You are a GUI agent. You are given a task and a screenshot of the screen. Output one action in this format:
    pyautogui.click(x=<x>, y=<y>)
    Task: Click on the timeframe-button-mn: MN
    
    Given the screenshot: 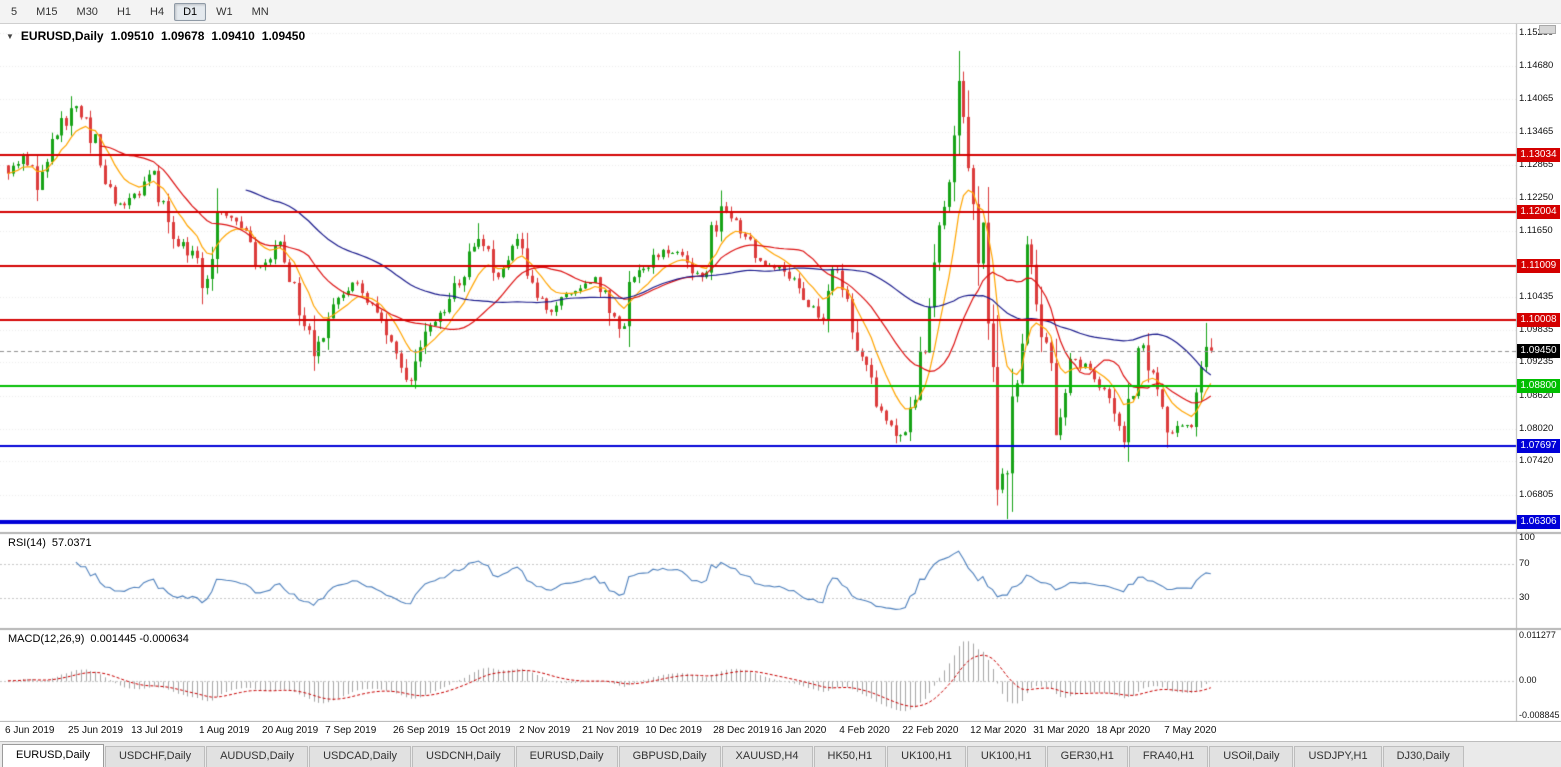 What is the action you would take?
    pyautogui.click(x=260, y=11)
    